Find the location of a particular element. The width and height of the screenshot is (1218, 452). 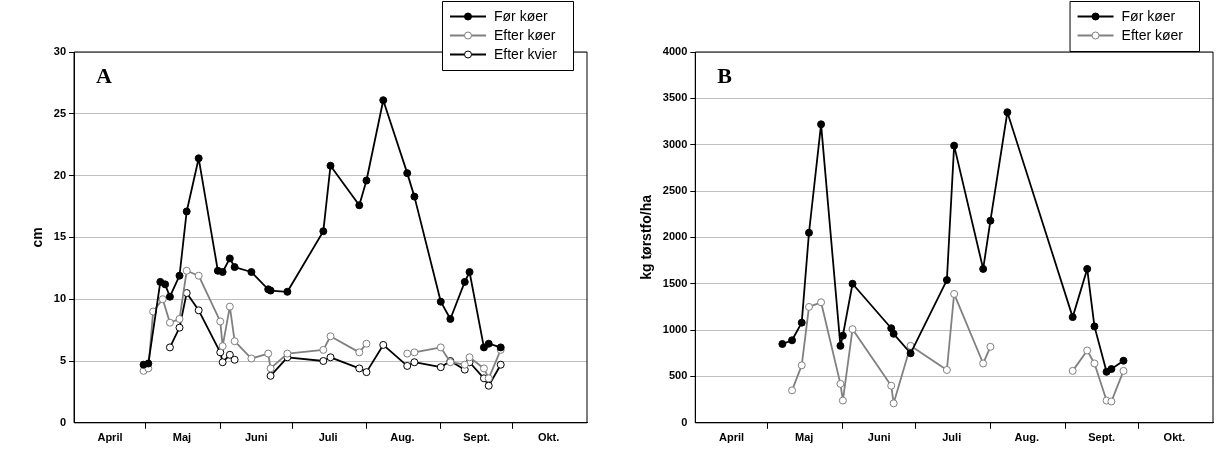

y-tick-label: 15 is located at coordinates (60, 236).